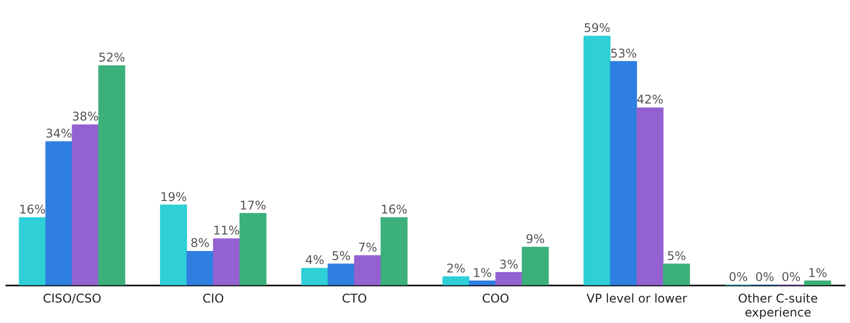 The height and width of the screenshot is (323, 850). What do you see at coordinates (173, 197) in the screenshot?
I see `data-label: 19%` at bounding box center [173, 197].